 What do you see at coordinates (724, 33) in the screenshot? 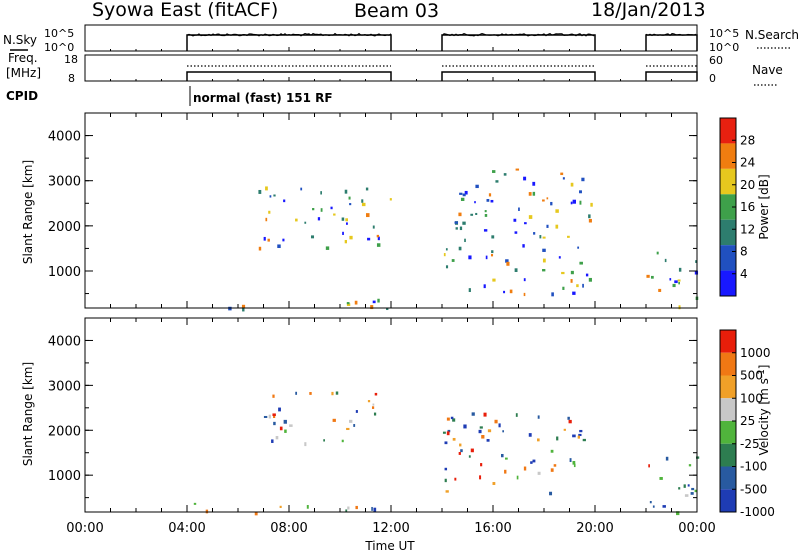
I see `nsearch-tick-top: 10^5` at bounding box center [724, 33].